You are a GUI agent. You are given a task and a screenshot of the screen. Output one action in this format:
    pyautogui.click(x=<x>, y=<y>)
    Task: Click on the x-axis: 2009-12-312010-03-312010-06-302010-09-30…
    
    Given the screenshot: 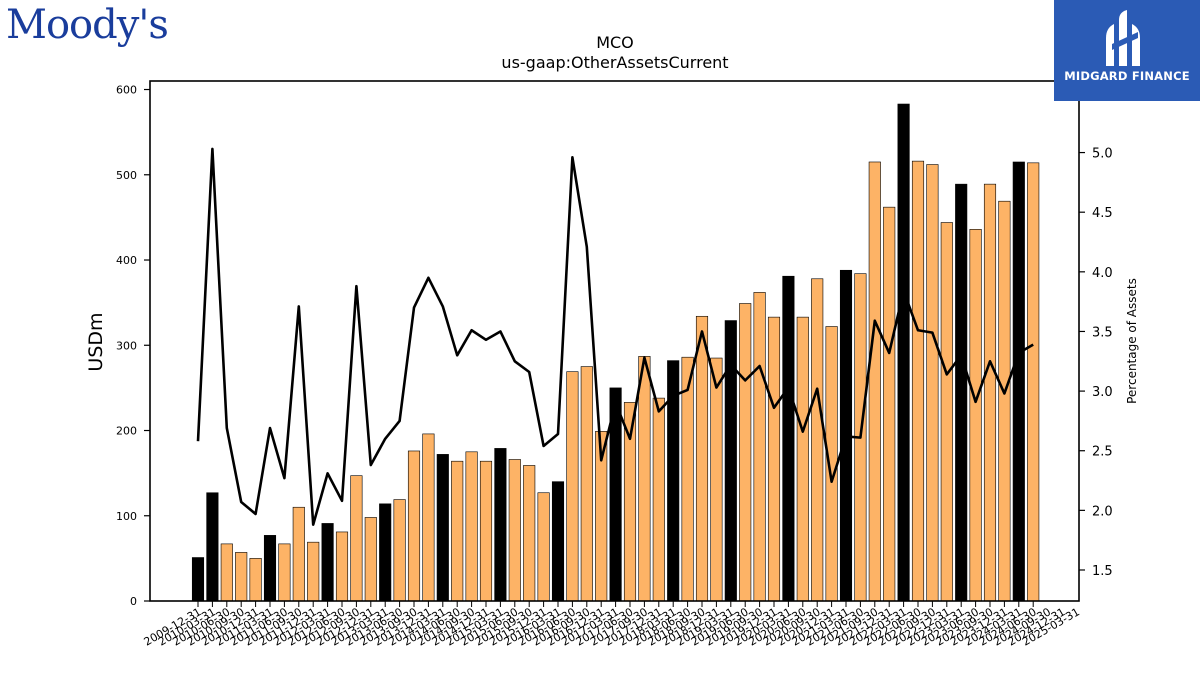 What is the action you would take?
    pyautogui.click(x=612, y=625)
    